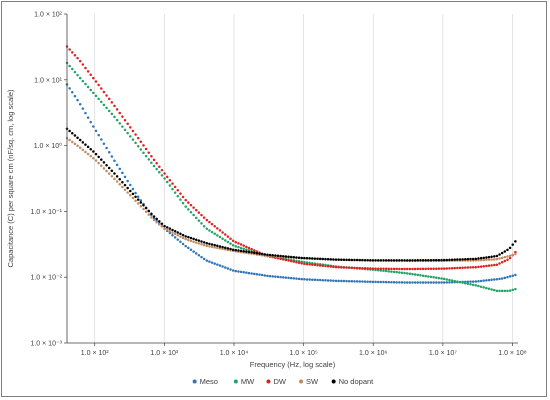  What do you see at coordinates (46, 278) in the screenshot?
I see `y-tick-label: 1.0 × 10⁻²` at bounding box center [46, 278].